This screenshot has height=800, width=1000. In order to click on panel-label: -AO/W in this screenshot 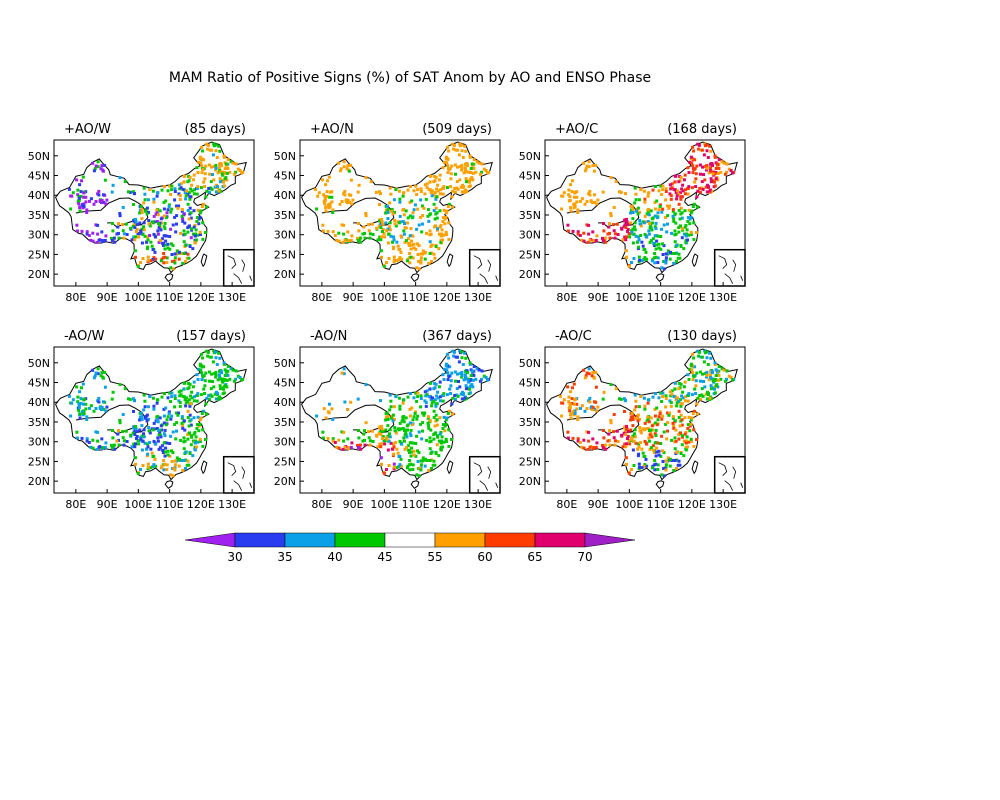, I will do `click(84, 336)`.